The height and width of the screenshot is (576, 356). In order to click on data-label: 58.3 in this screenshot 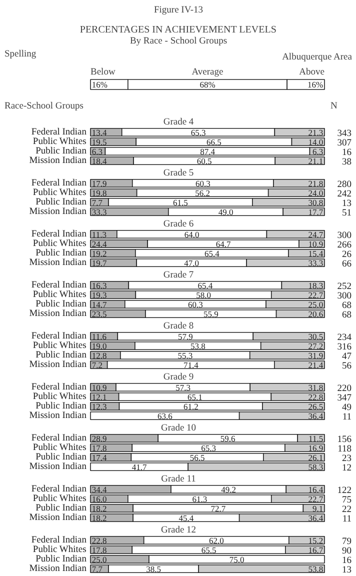, I will do `click(316, 467)`.